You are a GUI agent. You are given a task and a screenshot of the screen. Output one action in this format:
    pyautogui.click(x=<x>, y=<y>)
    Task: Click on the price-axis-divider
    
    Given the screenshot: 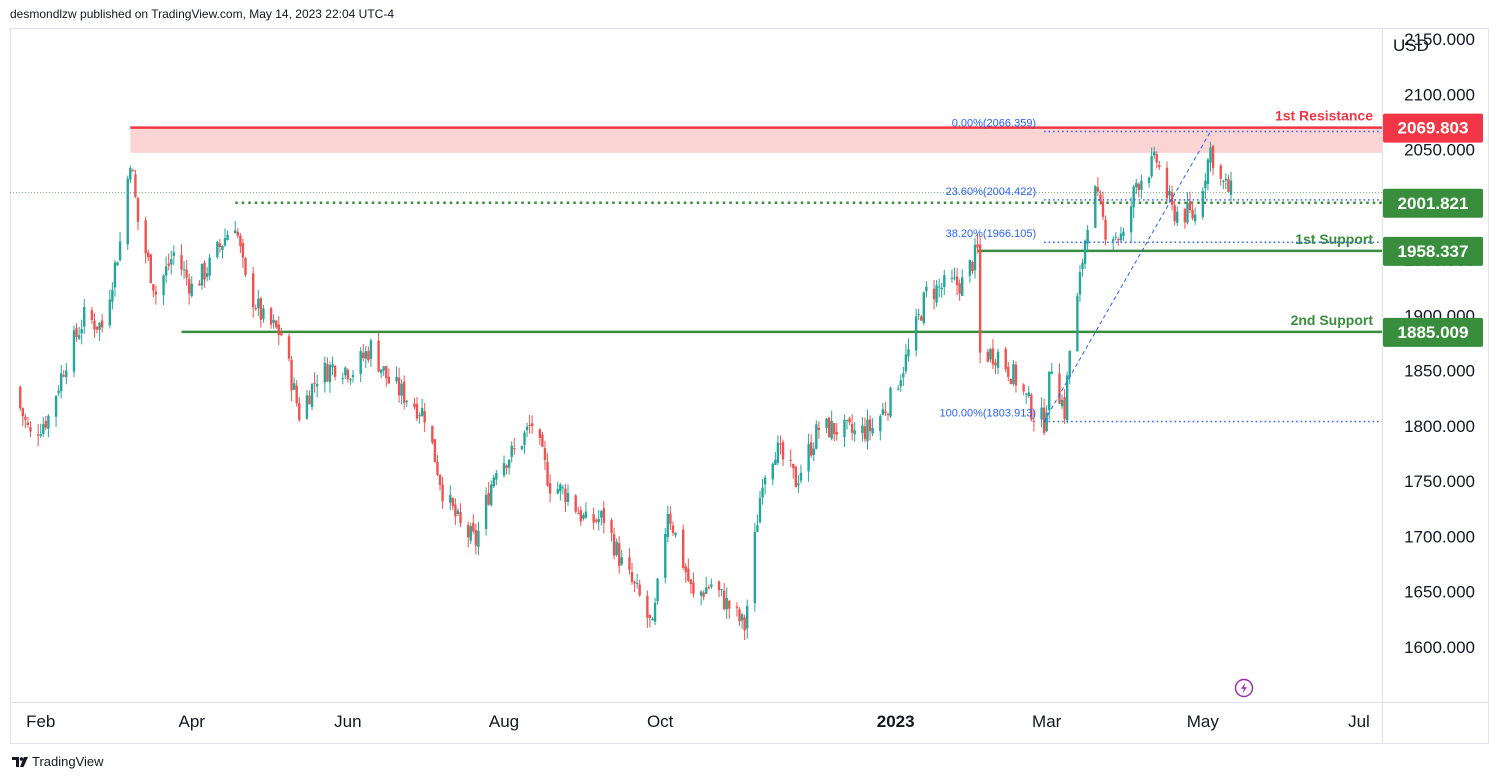 What is the action you would take?
    pyautogui.click(x=1382, y=386)
    